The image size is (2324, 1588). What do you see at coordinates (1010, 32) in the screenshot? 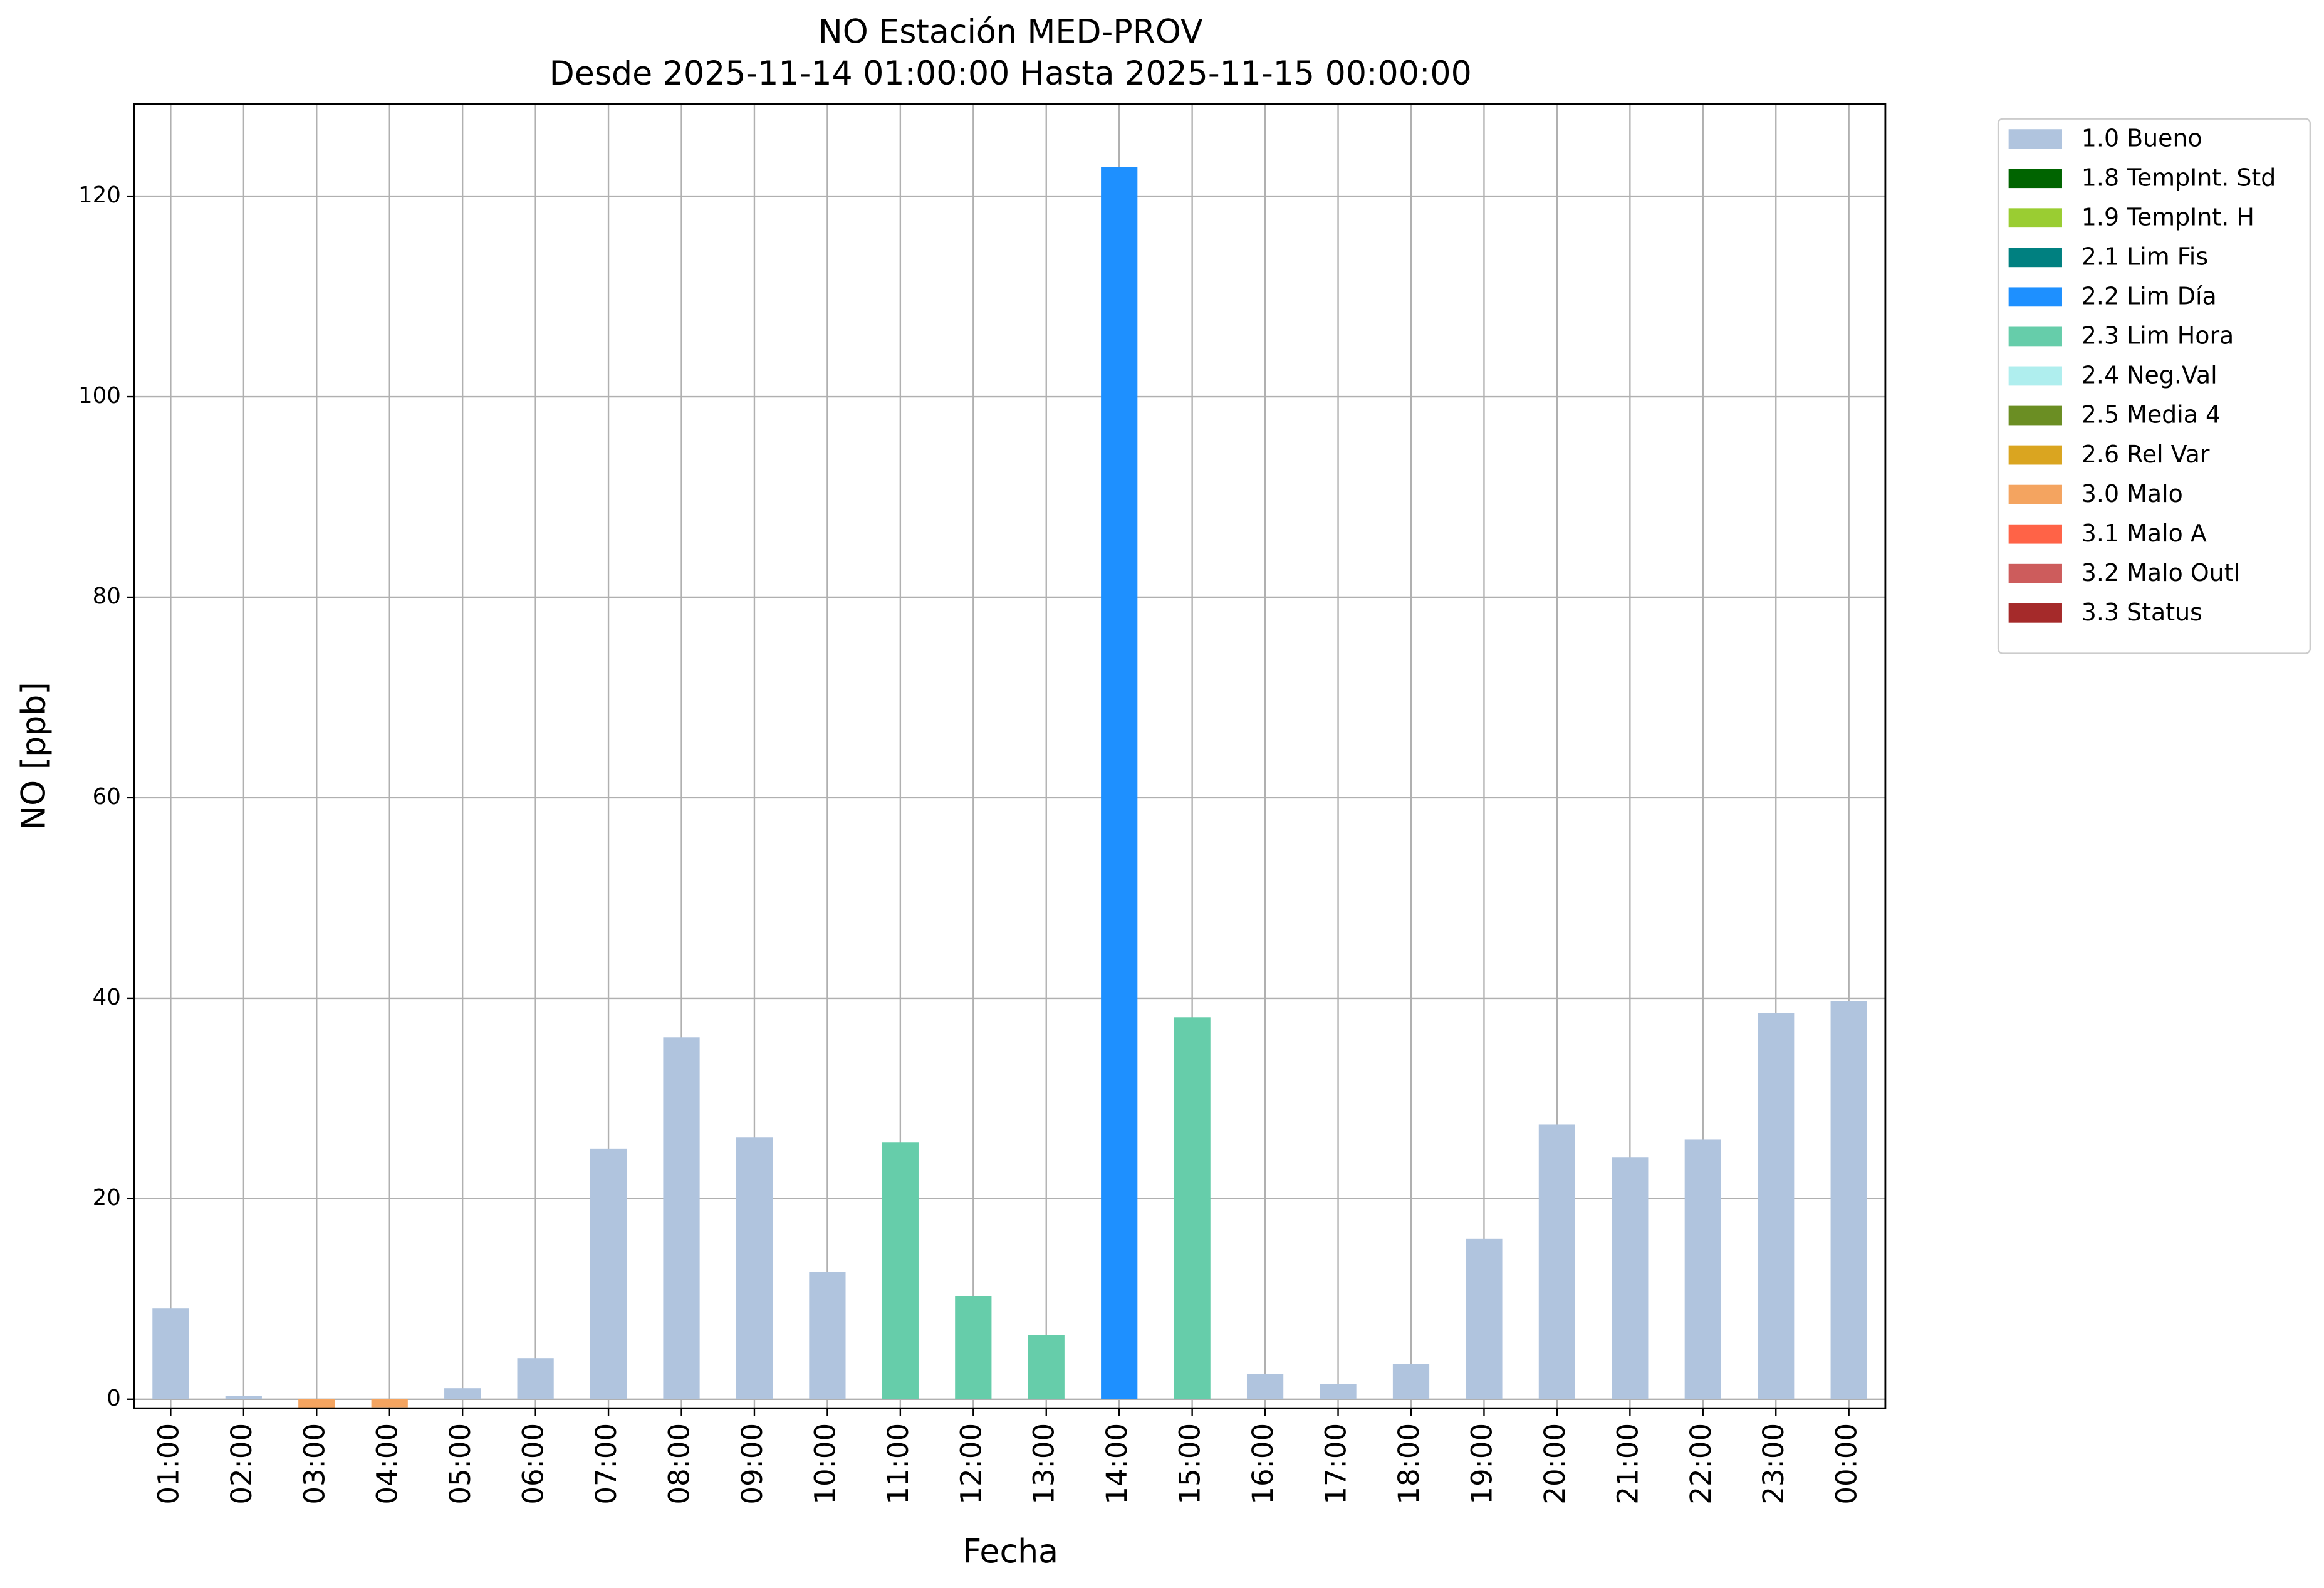
I see `chart-title: NO Estación MED-PROV` at bounding box center [1010, 32].